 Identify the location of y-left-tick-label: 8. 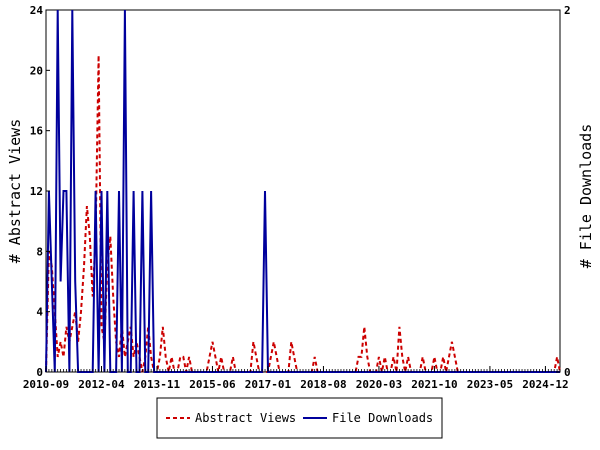
(39, 251).